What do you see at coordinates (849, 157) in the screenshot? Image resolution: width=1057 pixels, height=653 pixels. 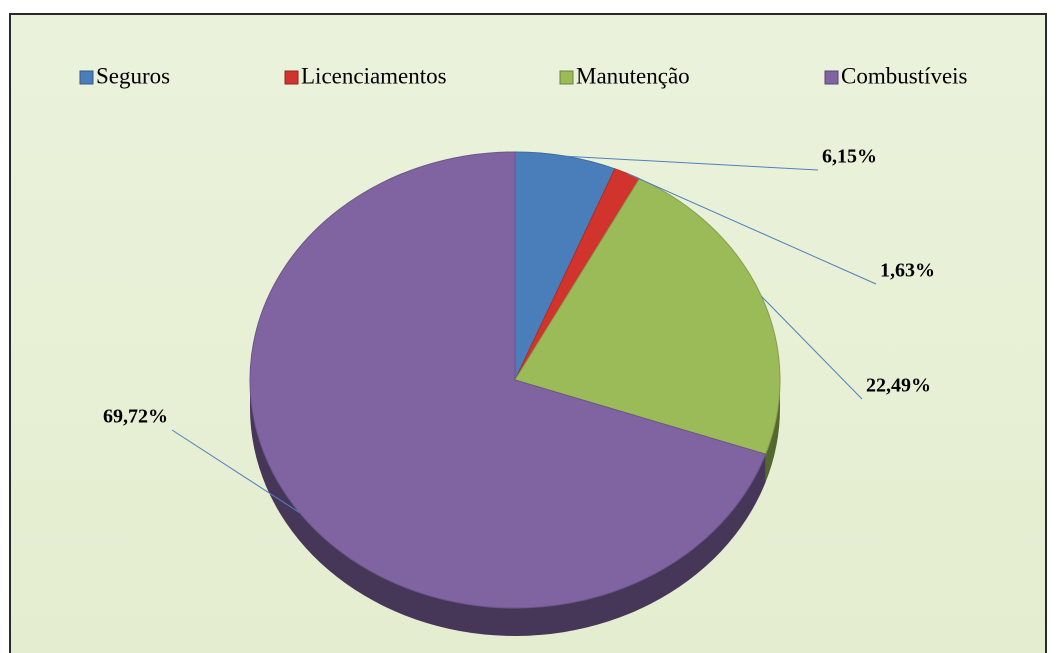 I see `data-label: 6,15%` at bounding box center [849, 157].